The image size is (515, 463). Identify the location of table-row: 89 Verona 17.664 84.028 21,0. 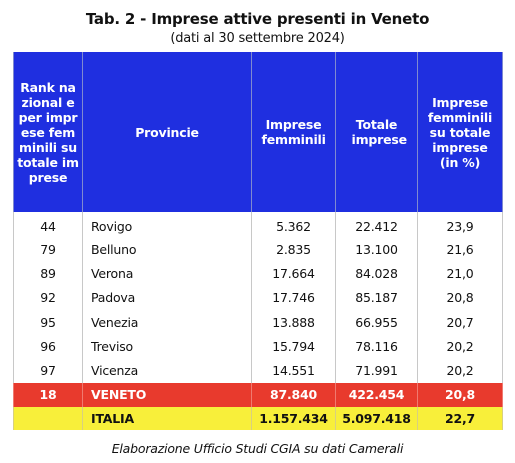
(258, 273).